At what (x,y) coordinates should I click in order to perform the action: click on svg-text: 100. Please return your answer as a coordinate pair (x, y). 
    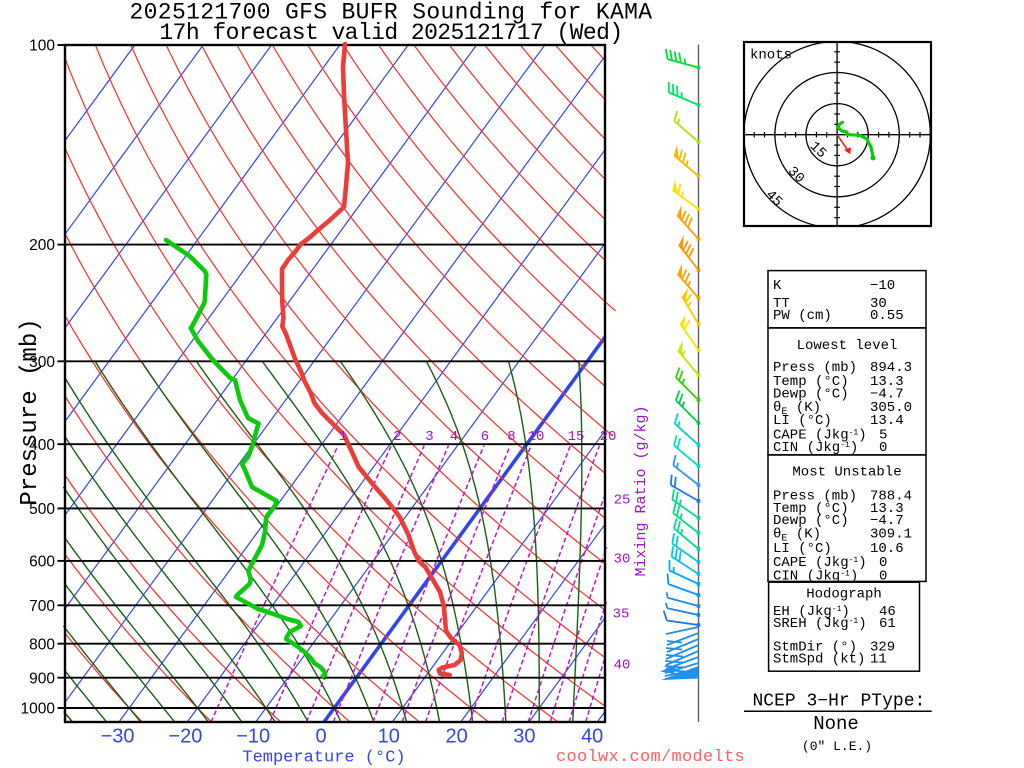
    Looking at the image, I should click on (42, 46).